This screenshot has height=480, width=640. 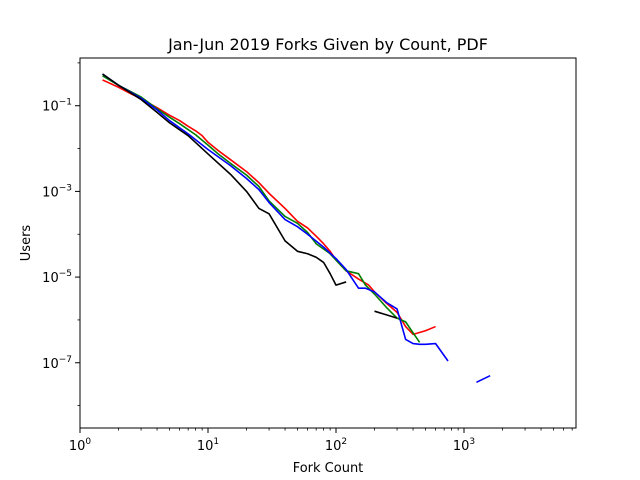 I want to click on y-tick-label: 10⁻³, so click(x=57, y=191).